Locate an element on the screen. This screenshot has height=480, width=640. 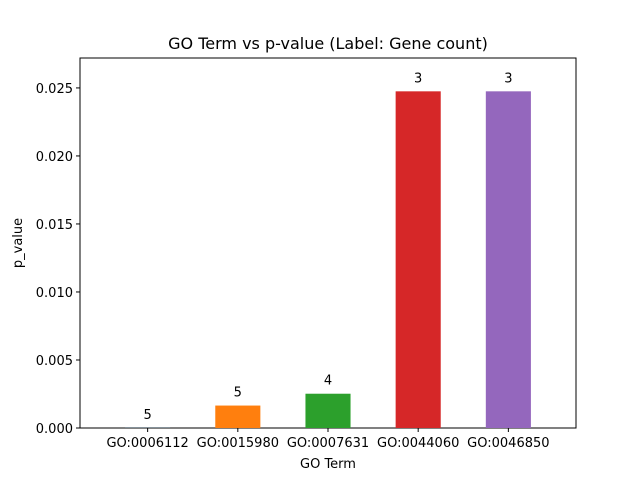
x-tick-label: GO:0007631 is located at coordinates (328, 443).